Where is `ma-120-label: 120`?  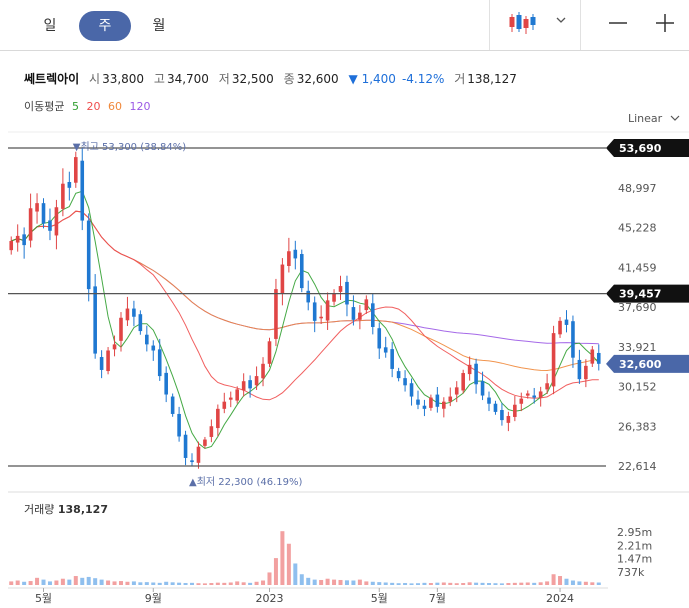
ma-120-label: 120 is located at coordinates (140, 106).